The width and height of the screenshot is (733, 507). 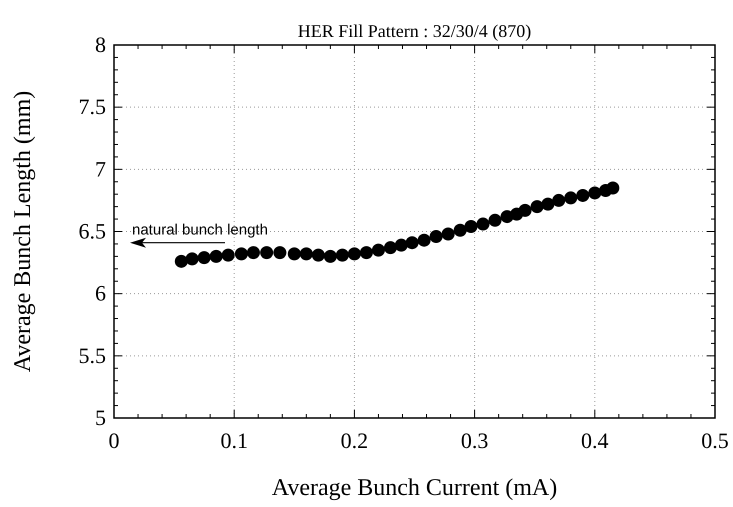 I want to click on x-axis-title: Average Bunch Current (mA), so click(x=415, y=488).